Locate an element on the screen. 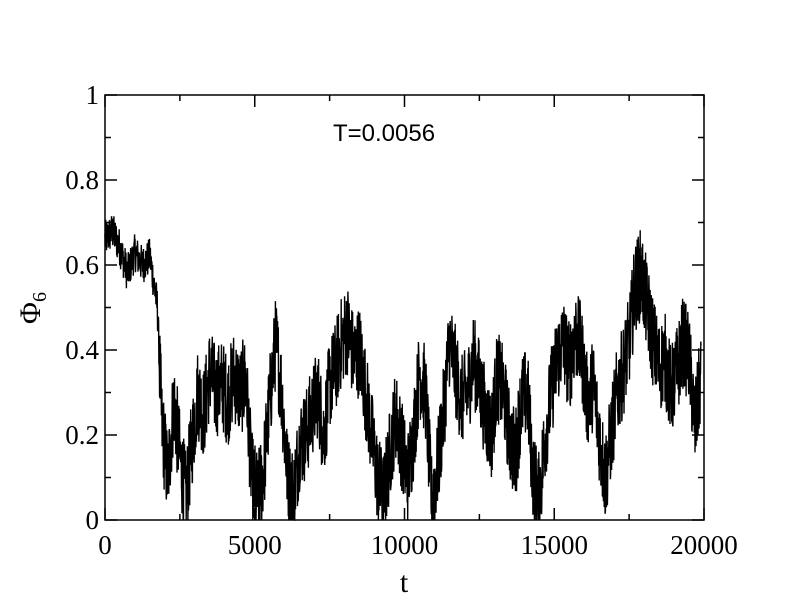  y-tick-label: 0.6 is located at coordinates (82, 265).